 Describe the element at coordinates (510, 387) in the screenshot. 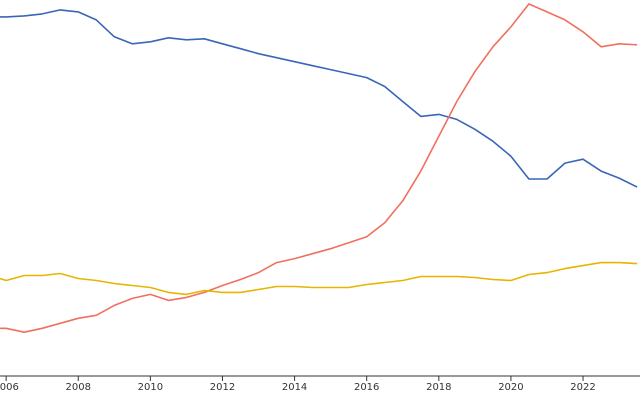

I see `x-tick-label: 2020` at that location.